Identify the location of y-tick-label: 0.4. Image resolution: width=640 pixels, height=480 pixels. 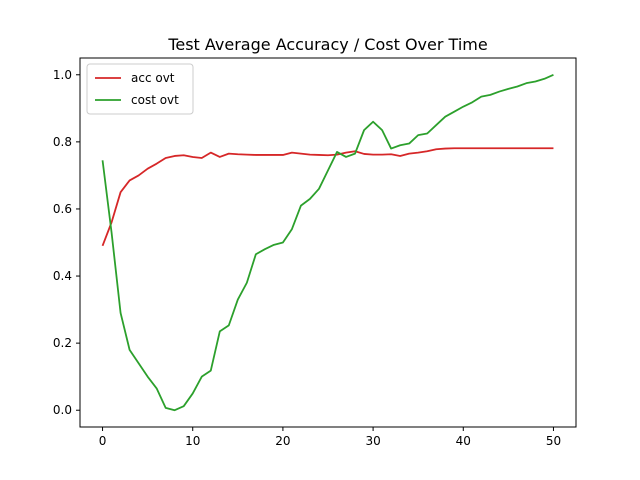
(62, 276).